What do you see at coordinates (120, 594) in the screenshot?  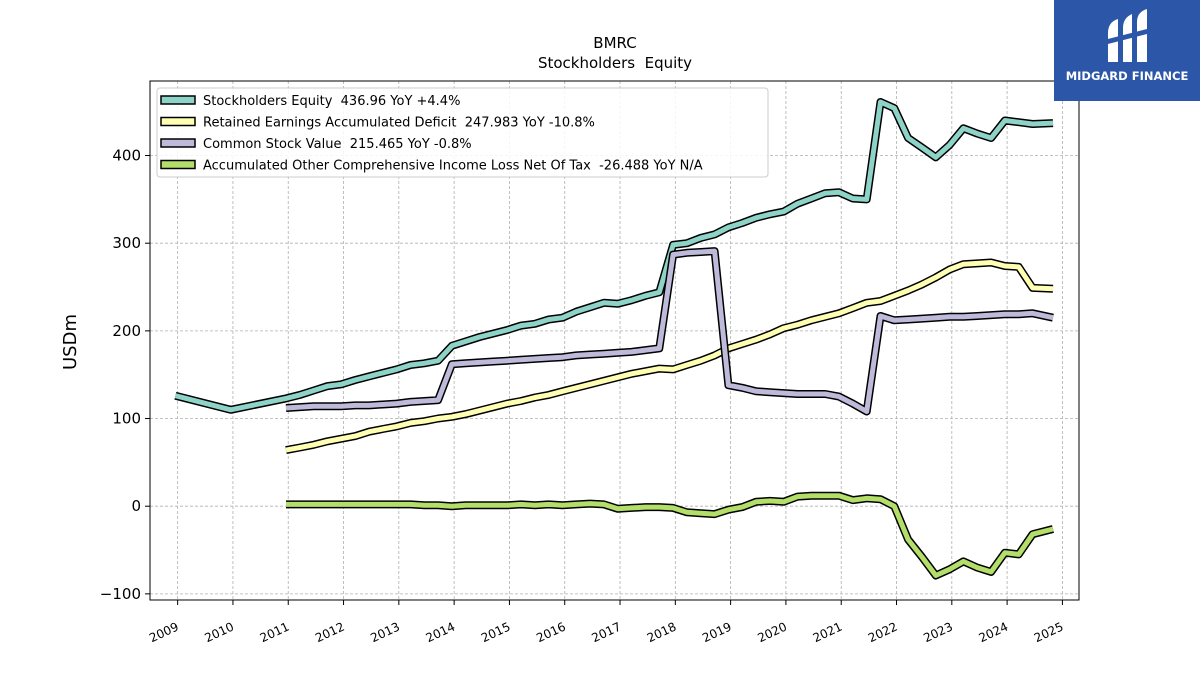 I see `y-tick-label: −100` at bounding box center [120, 594].